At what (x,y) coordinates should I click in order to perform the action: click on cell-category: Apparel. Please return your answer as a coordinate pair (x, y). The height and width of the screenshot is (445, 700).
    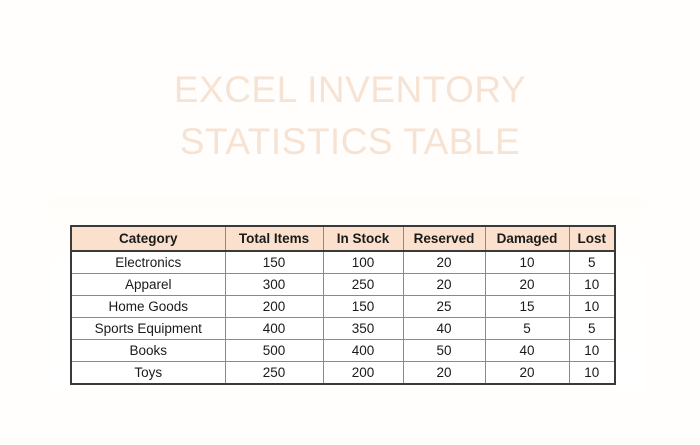
    Looking at the image, I should click on (148, 284).